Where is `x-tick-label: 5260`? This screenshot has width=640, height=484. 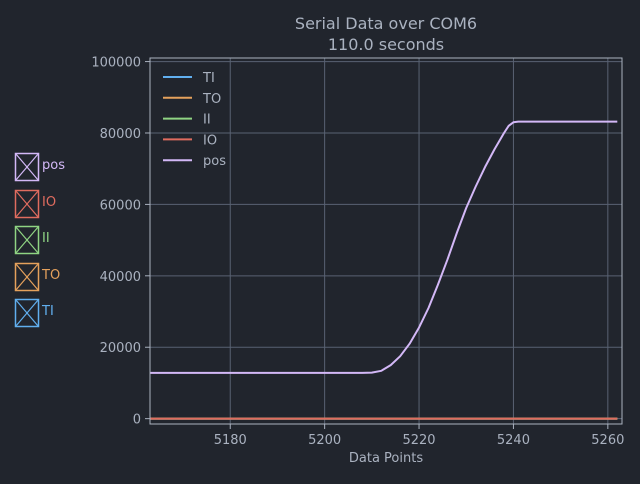
x-tick-label: 5260 is located at coordinates (607, 440).